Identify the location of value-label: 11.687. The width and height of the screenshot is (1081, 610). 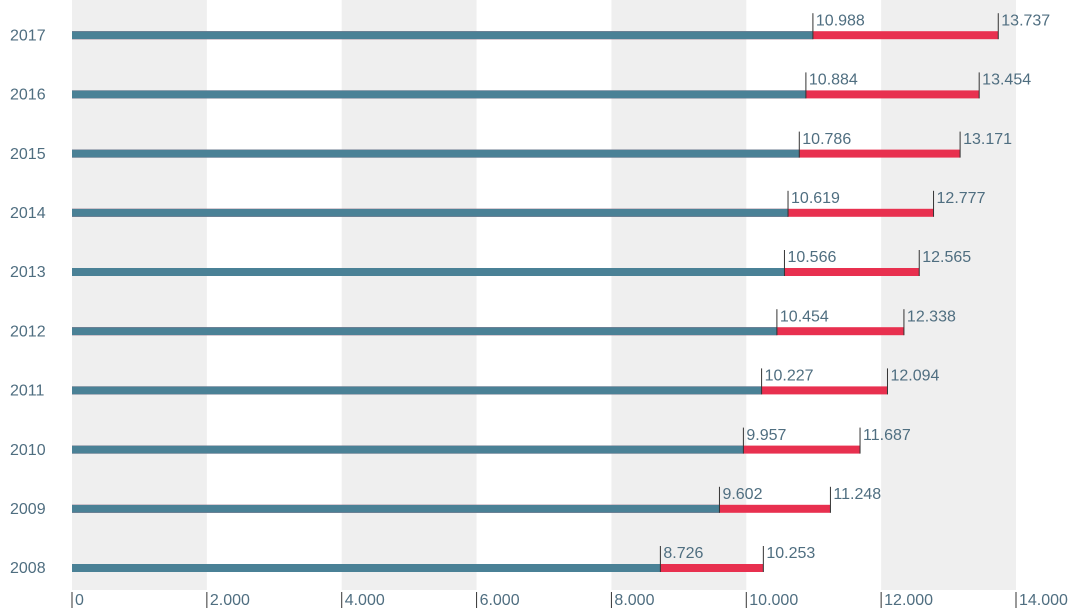
(887, 435).